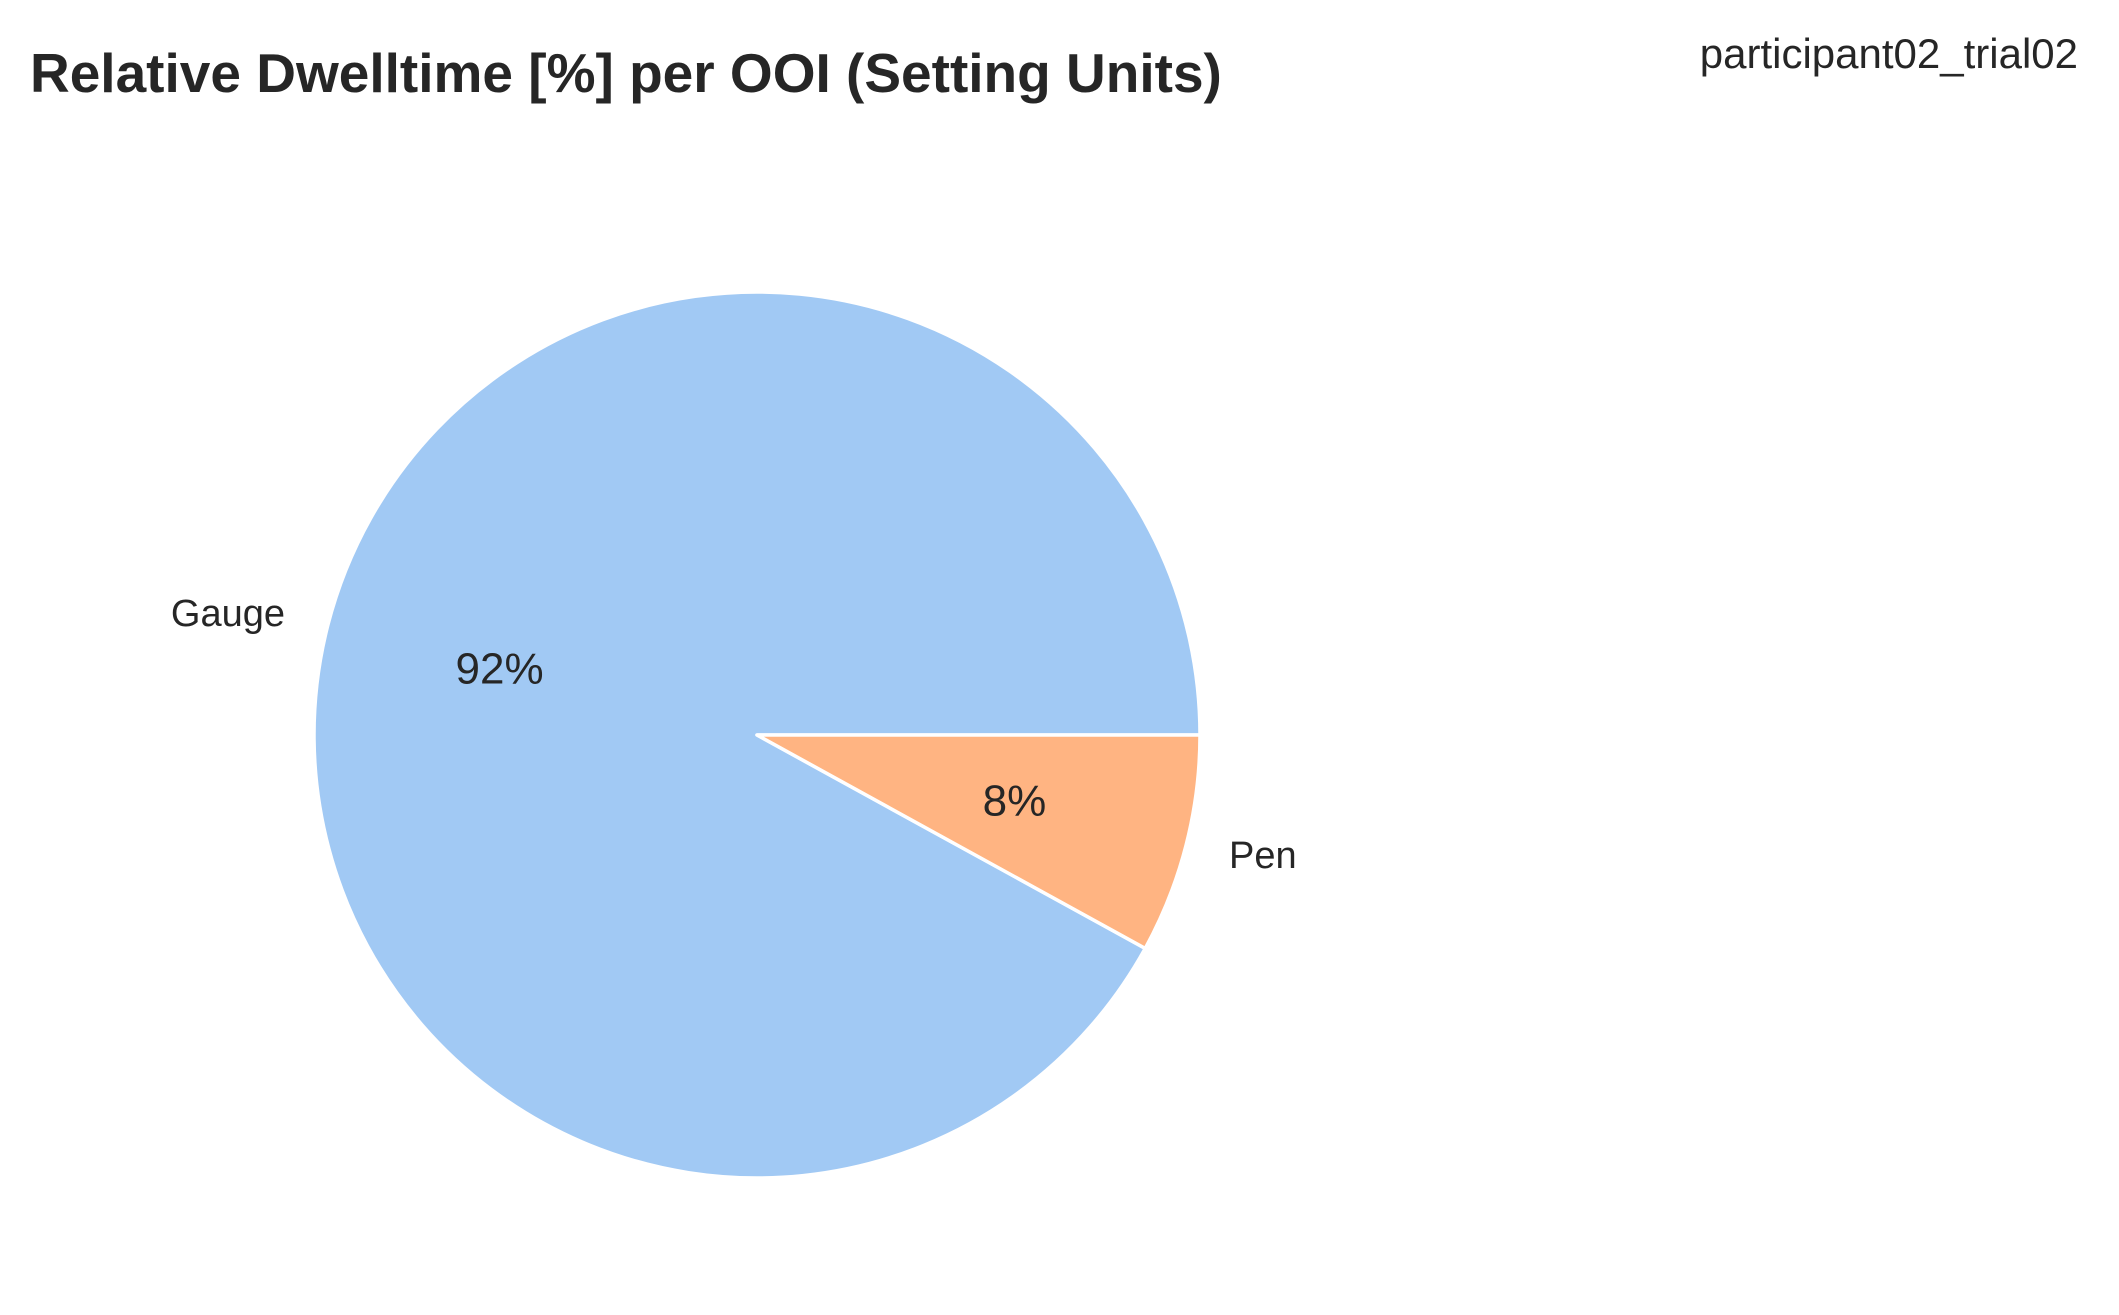  I want to click on pie-labels: Gauge 92% Pen 8%, so click(734, 735).